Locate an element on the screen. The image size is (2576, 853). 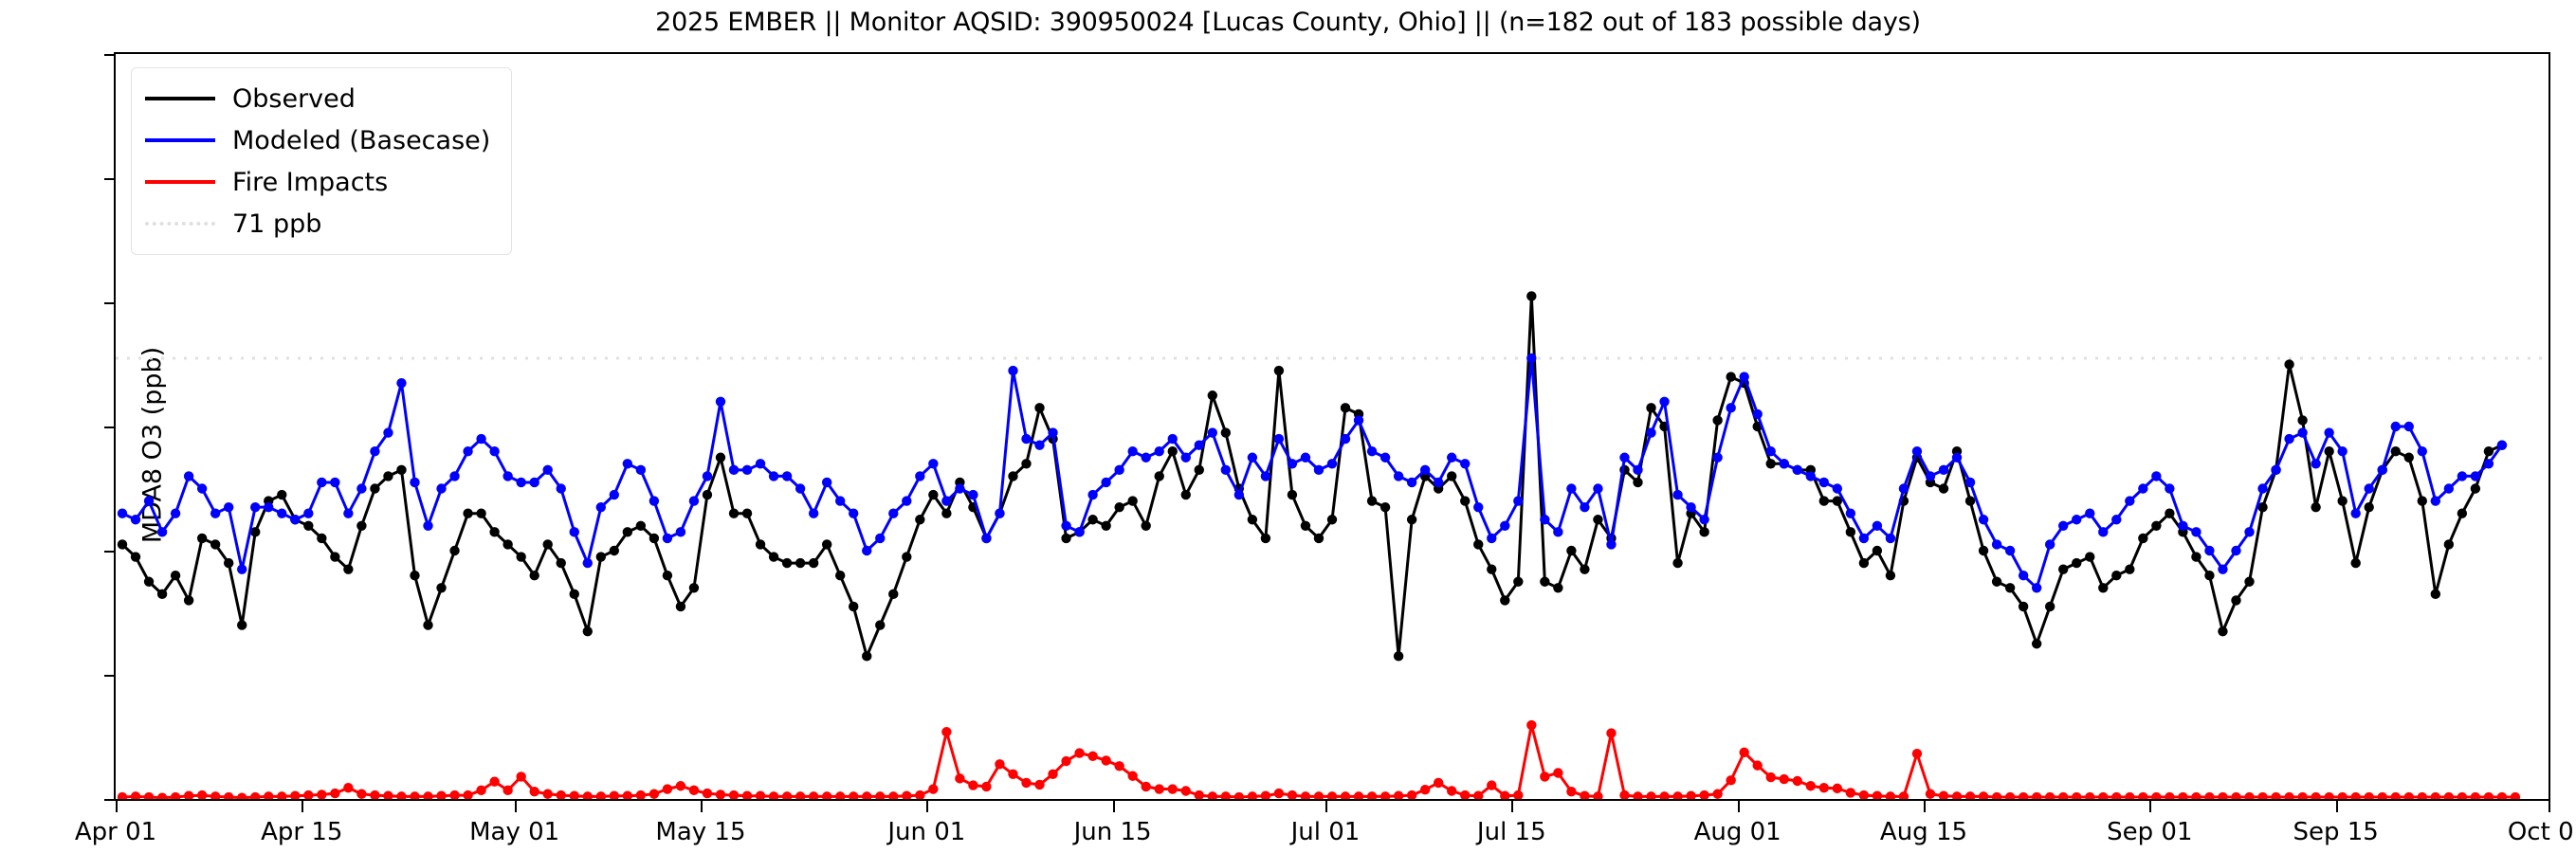
legend-item: Observed is located at coordinates (317, 98).